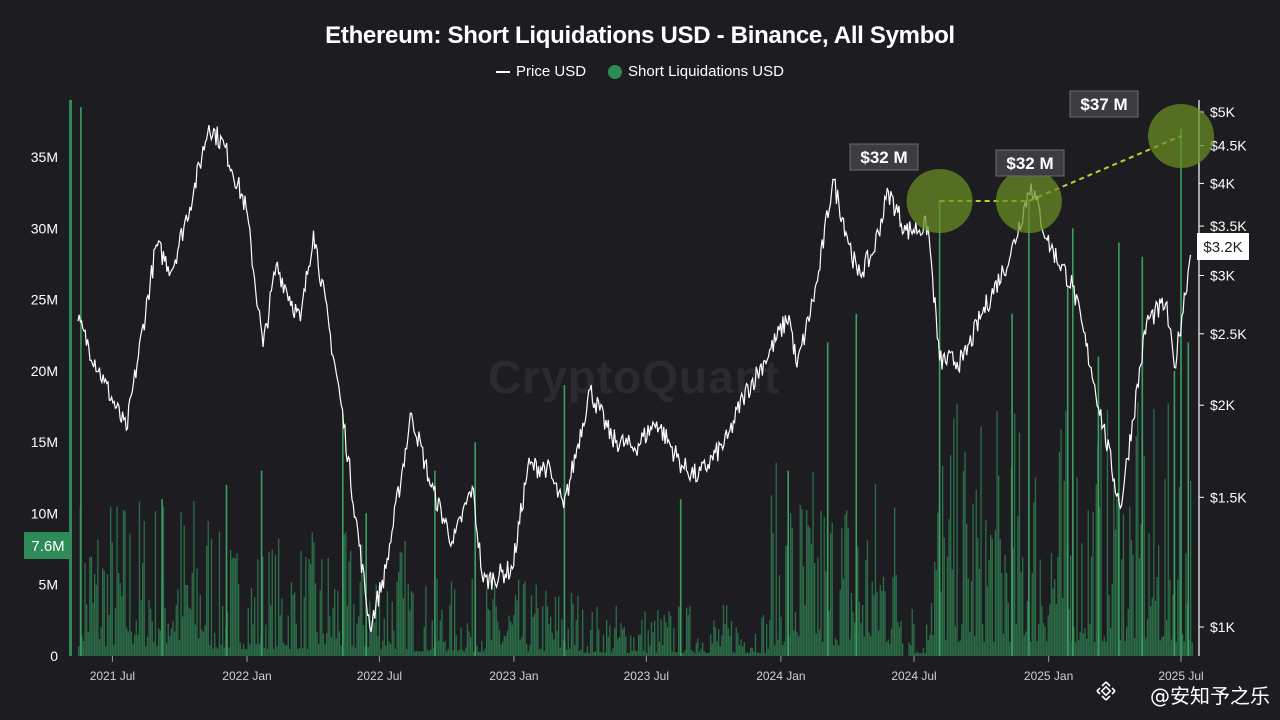  What do you see at coordinates (1222, 378) in the screenshot?
I see `right-axis: $1K $1.5K $2K $2.5K $3K $3.5K $4K $4.5K $5K` at bounding box center [1222, 378].